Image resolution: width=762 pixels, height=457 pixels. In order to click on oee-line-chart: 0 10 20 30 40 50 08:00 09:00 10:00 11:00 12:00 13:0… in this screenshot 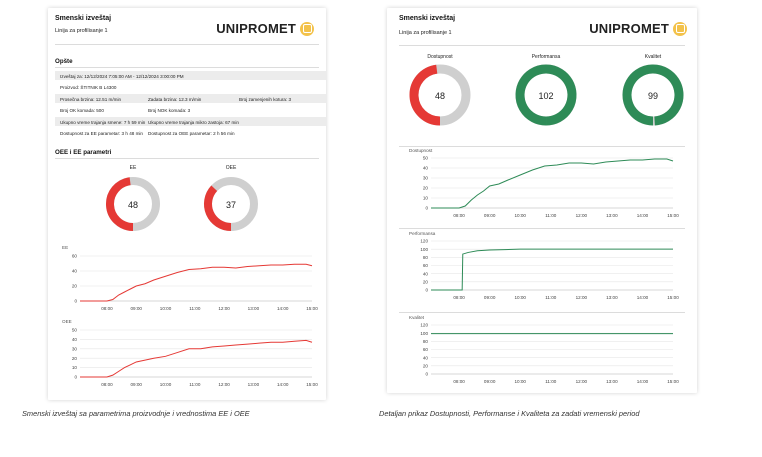, I will do `click(195, 357)`.